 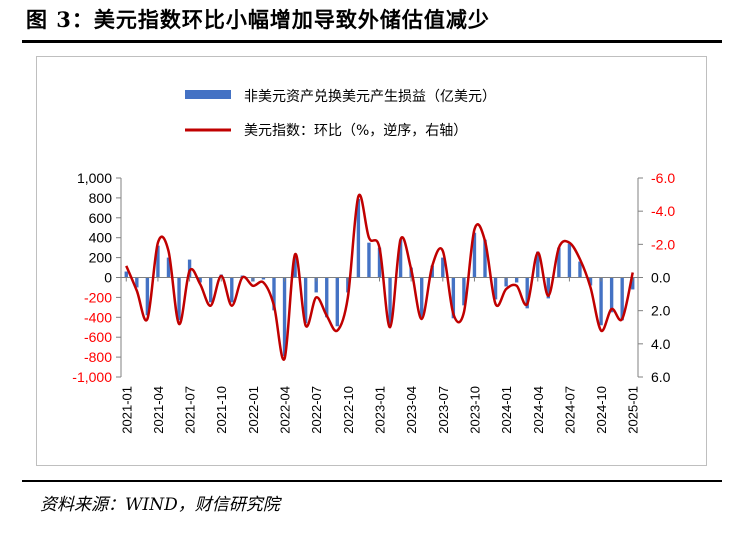 I want to click on right-axis-tick-label: 6.0, so click(x=661, y=377).